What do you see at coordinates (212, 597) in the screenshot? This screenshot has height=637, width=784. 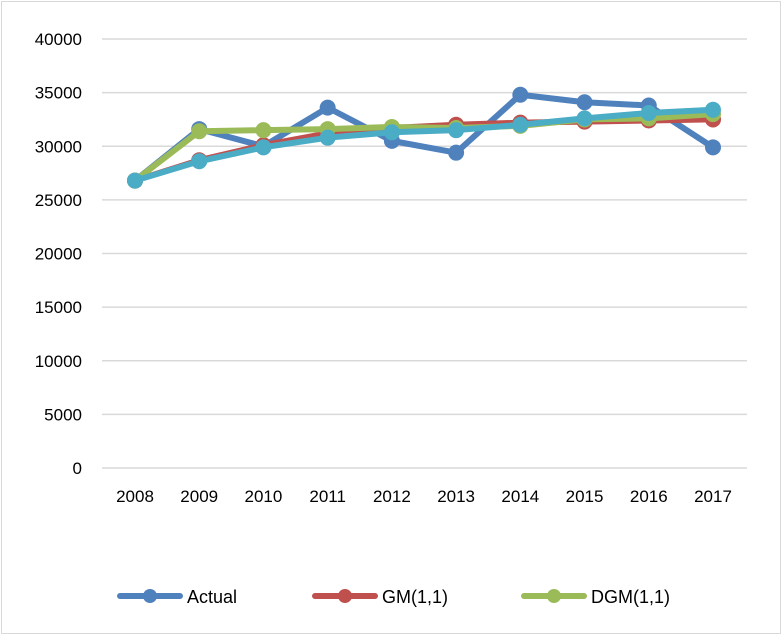 I see `legend-label: Actual` at bounding box center [212, 597].